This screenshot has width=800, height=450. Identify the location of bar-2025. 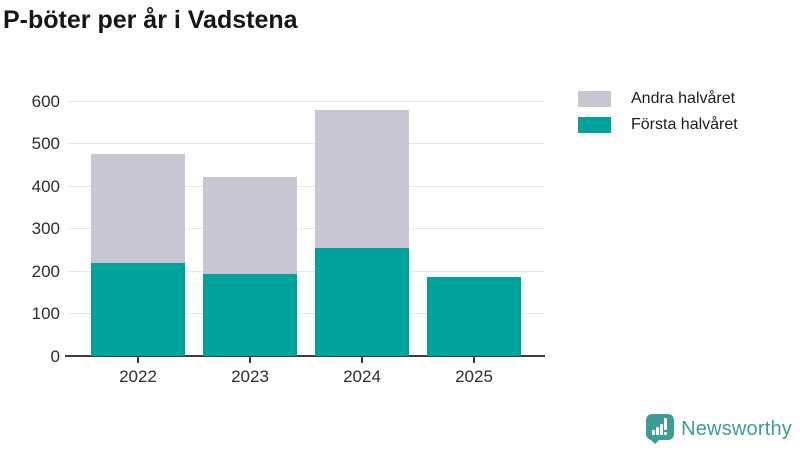
(474, 228).